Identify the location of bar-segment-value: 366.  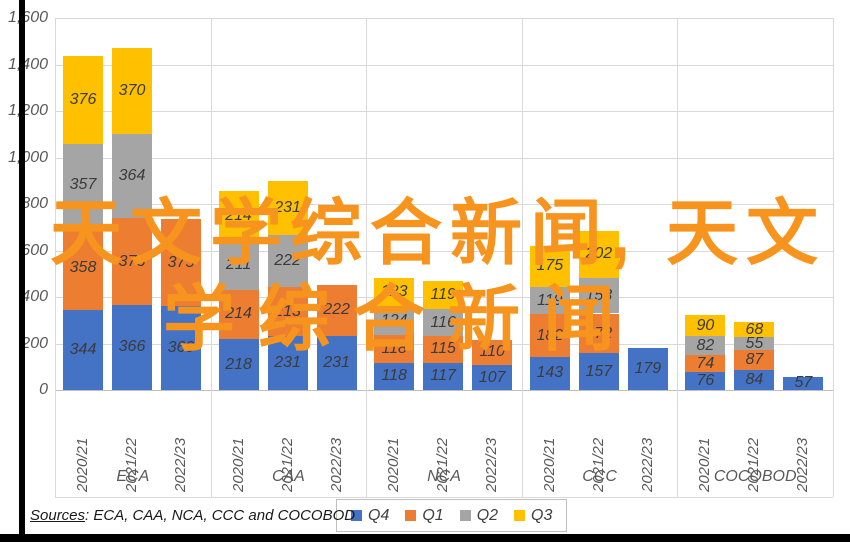
(132, 347).